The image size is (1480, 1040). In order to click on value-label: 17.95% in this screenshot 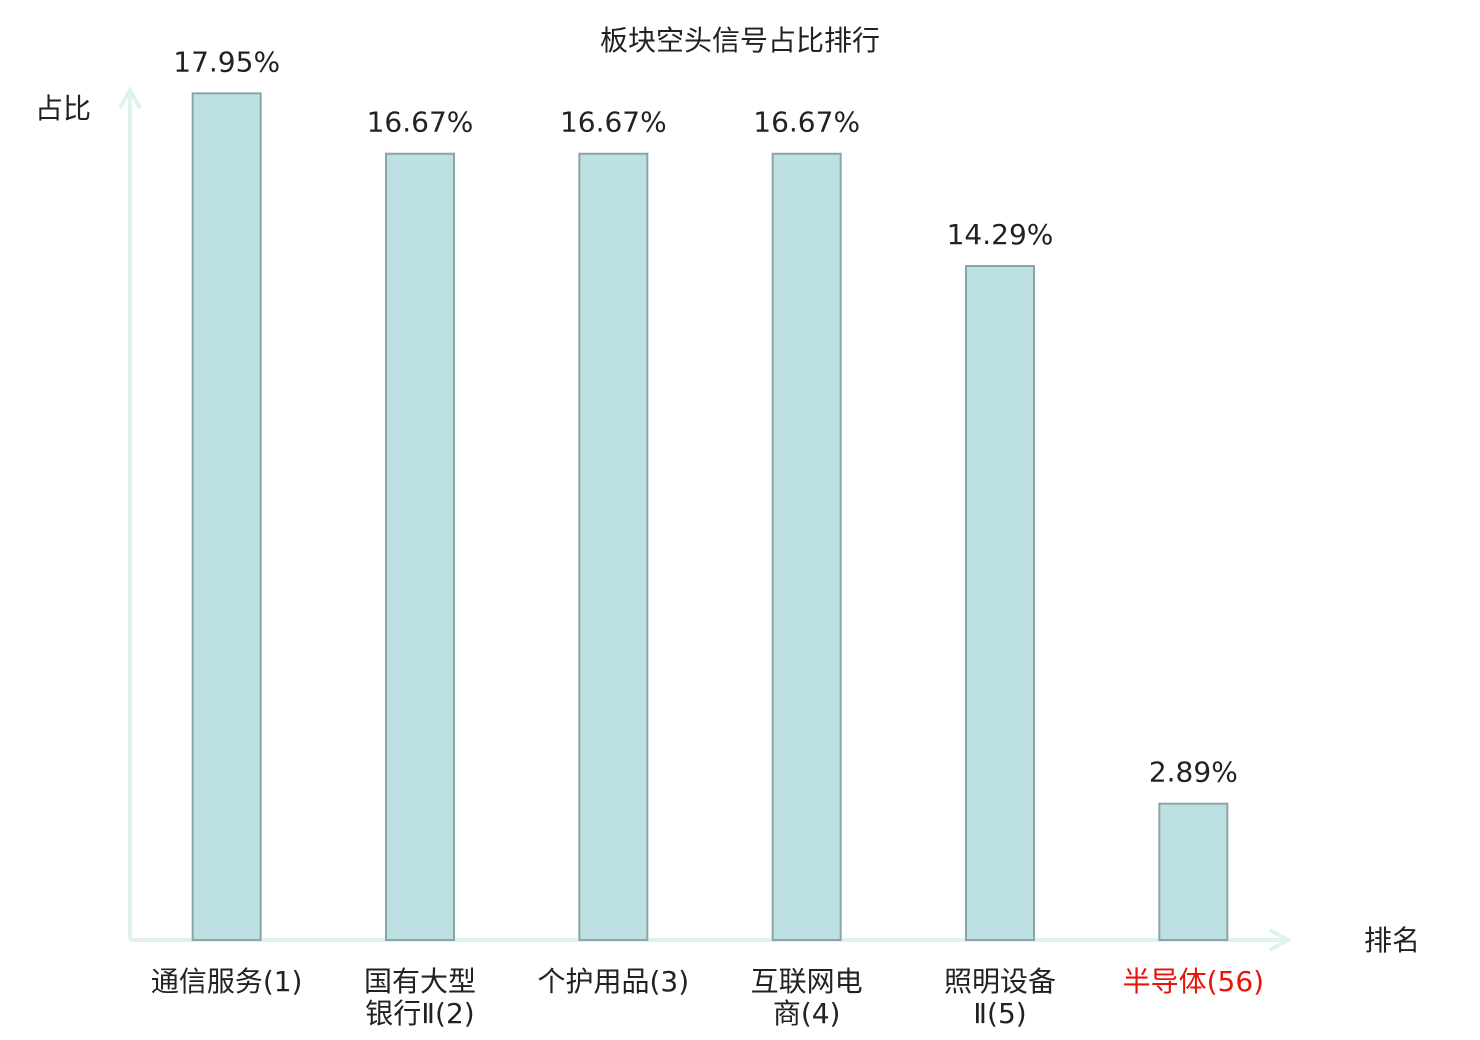, I will do `click(226, 61)`.